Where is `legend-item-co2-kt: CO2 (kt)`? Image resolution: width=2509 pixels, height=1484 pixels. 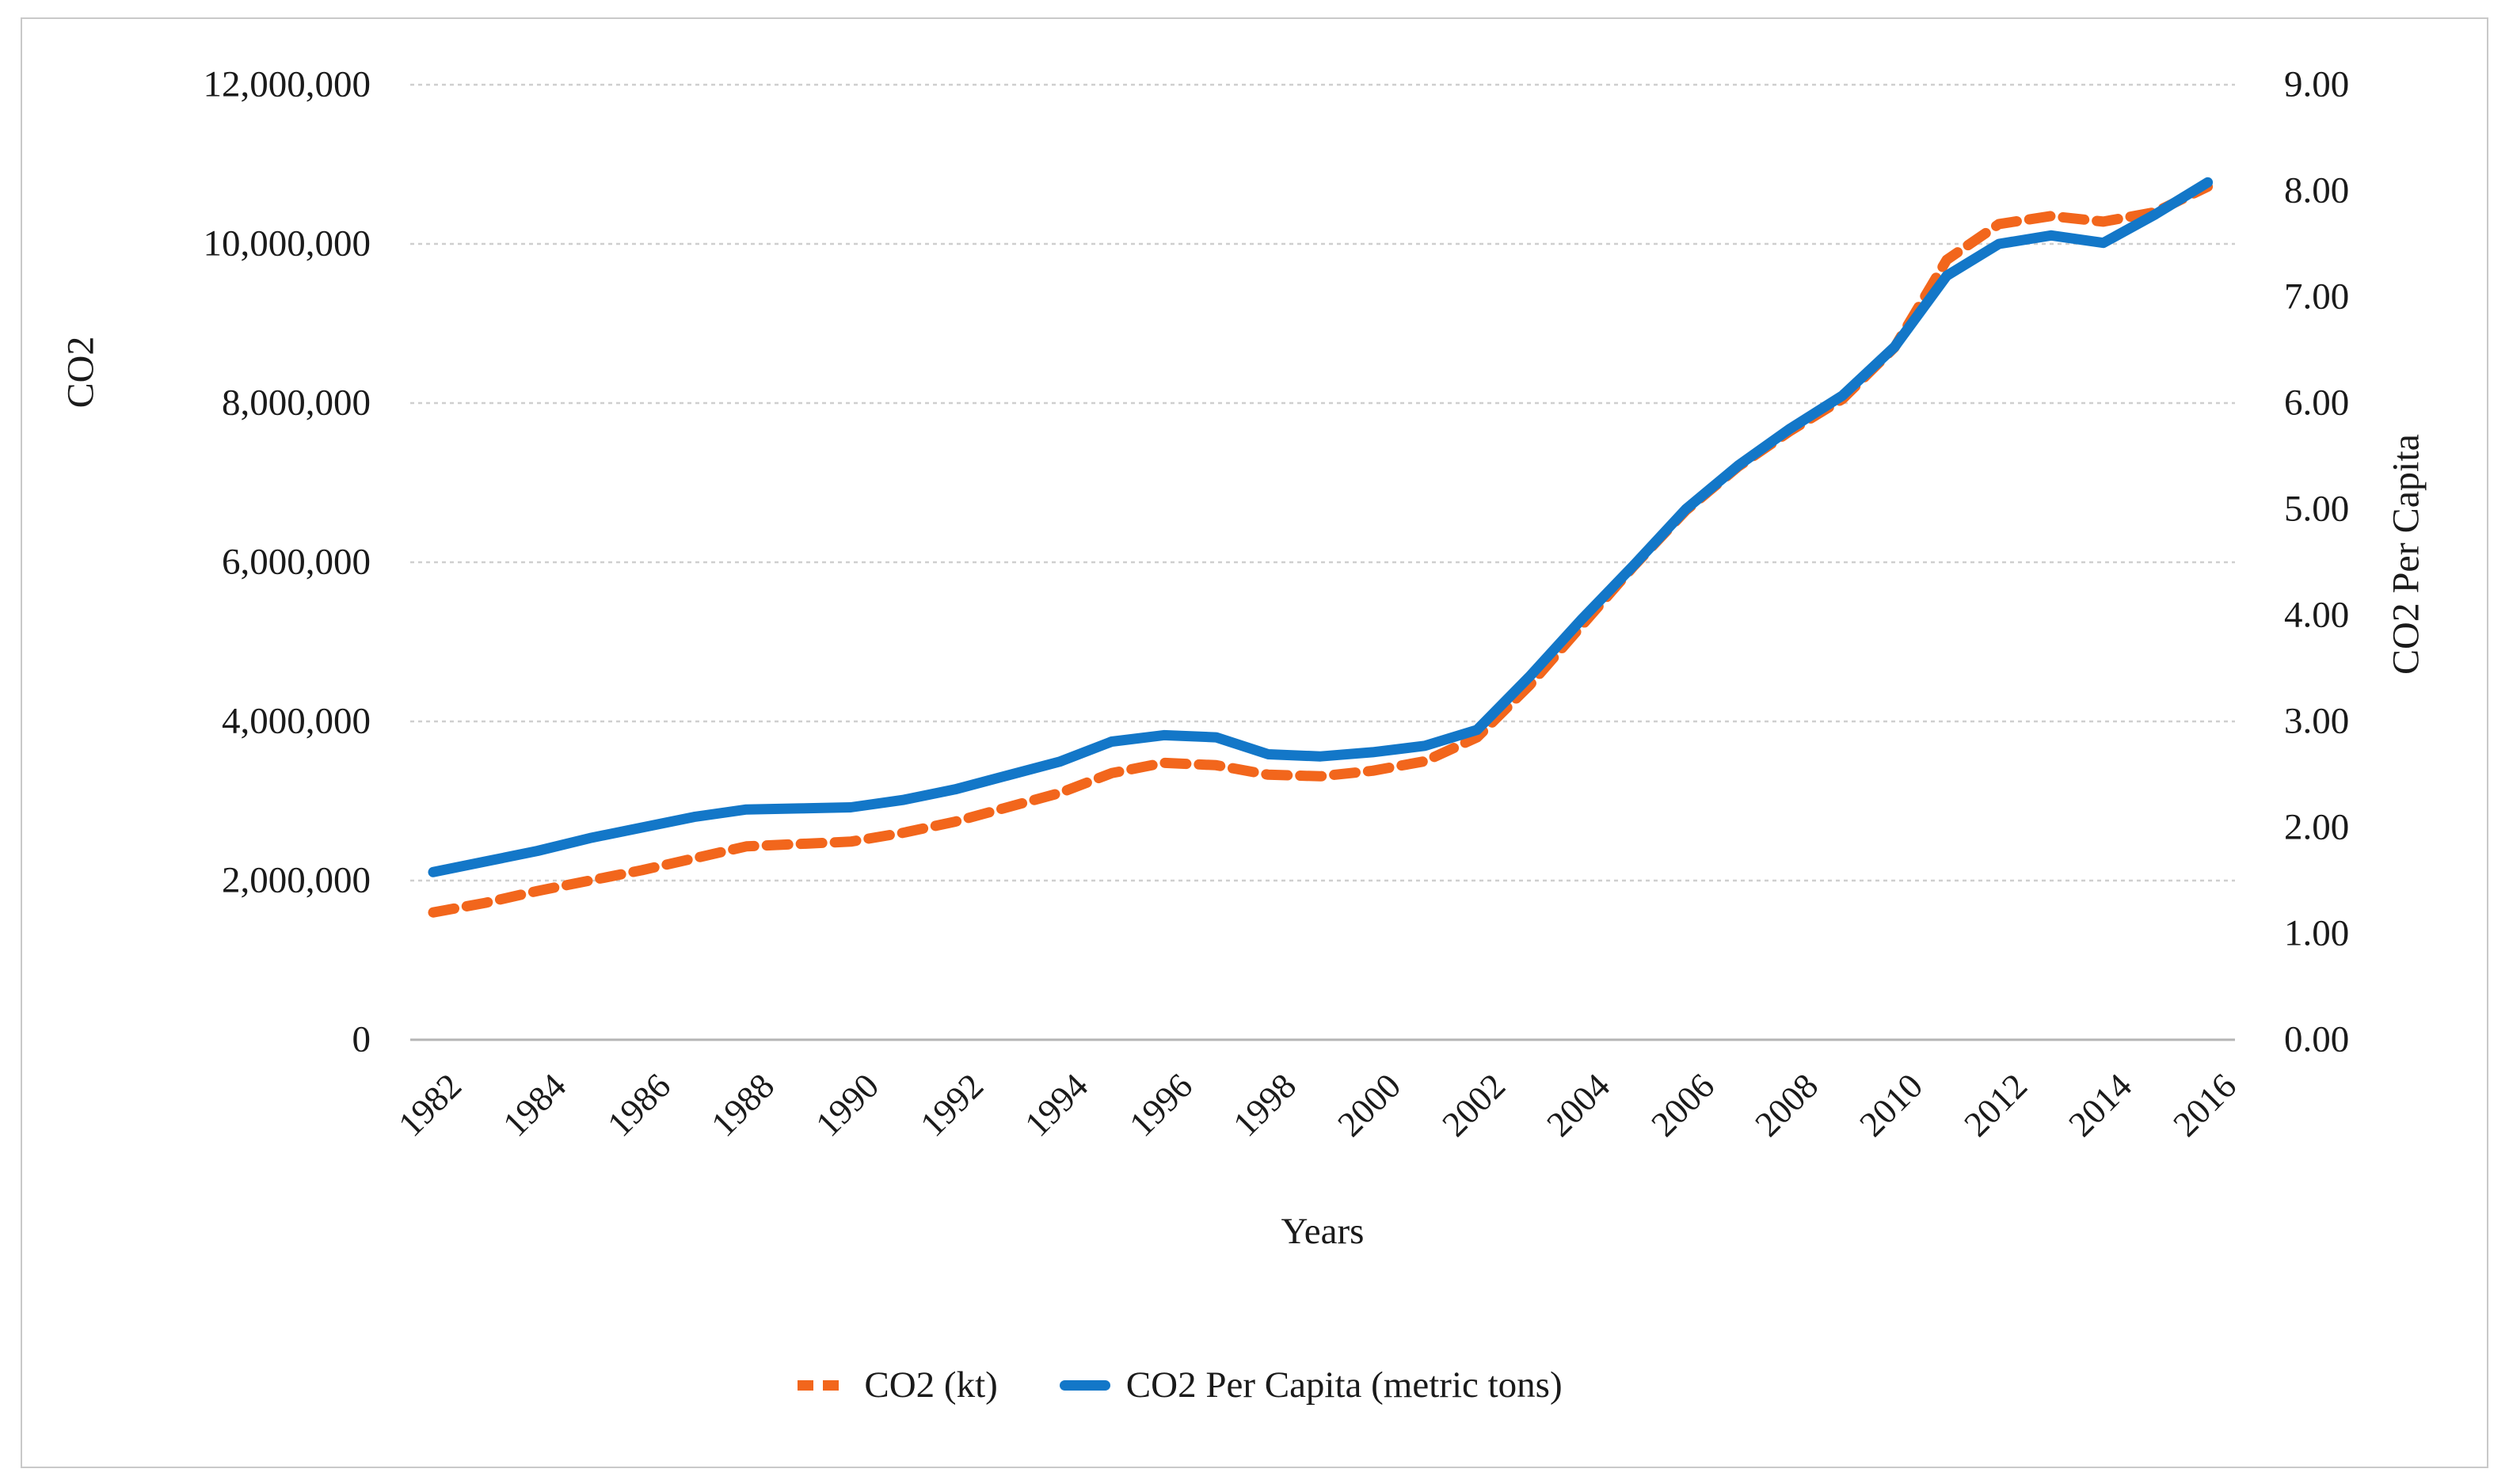
legend-item-co2-kt: CO2 (kt) is located at coordinates (898, 1385).